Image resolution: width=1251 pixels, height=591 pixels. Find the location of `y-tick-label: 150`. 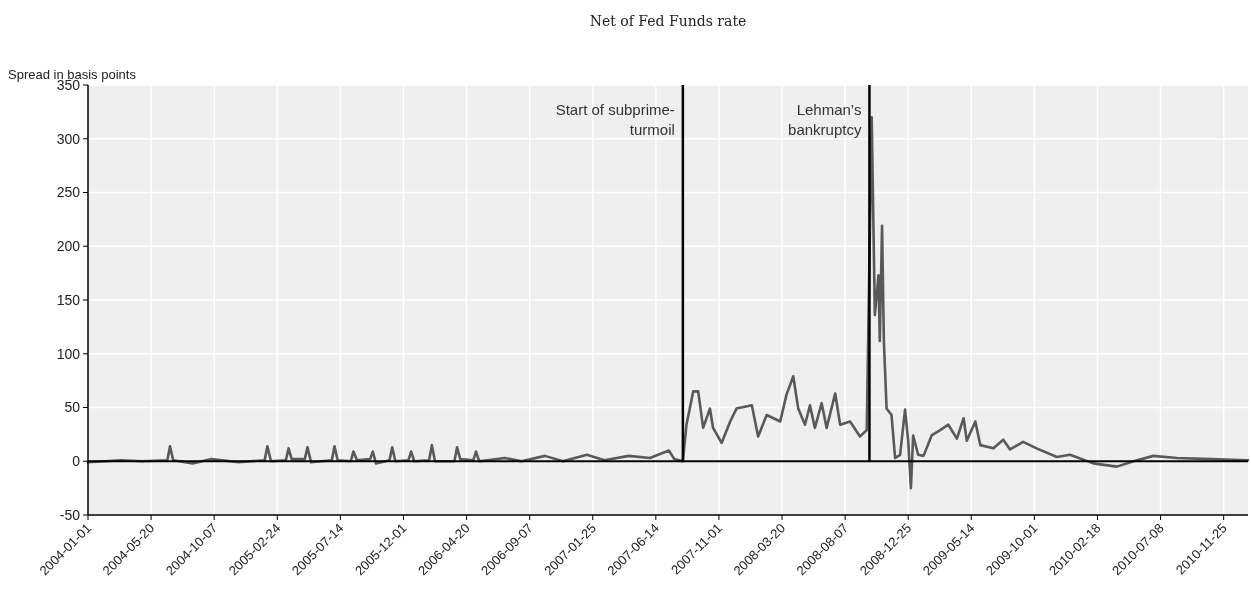

y-tick-label: 150 is located at coordinates (68, 299).